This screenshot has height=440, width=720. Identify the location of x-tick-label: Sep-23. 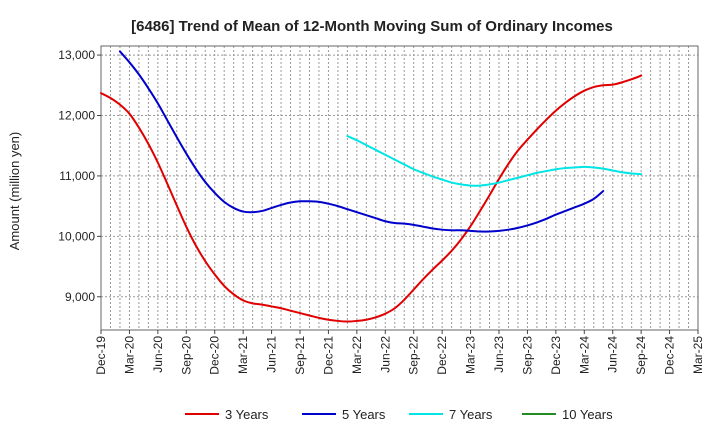
(527, 355).